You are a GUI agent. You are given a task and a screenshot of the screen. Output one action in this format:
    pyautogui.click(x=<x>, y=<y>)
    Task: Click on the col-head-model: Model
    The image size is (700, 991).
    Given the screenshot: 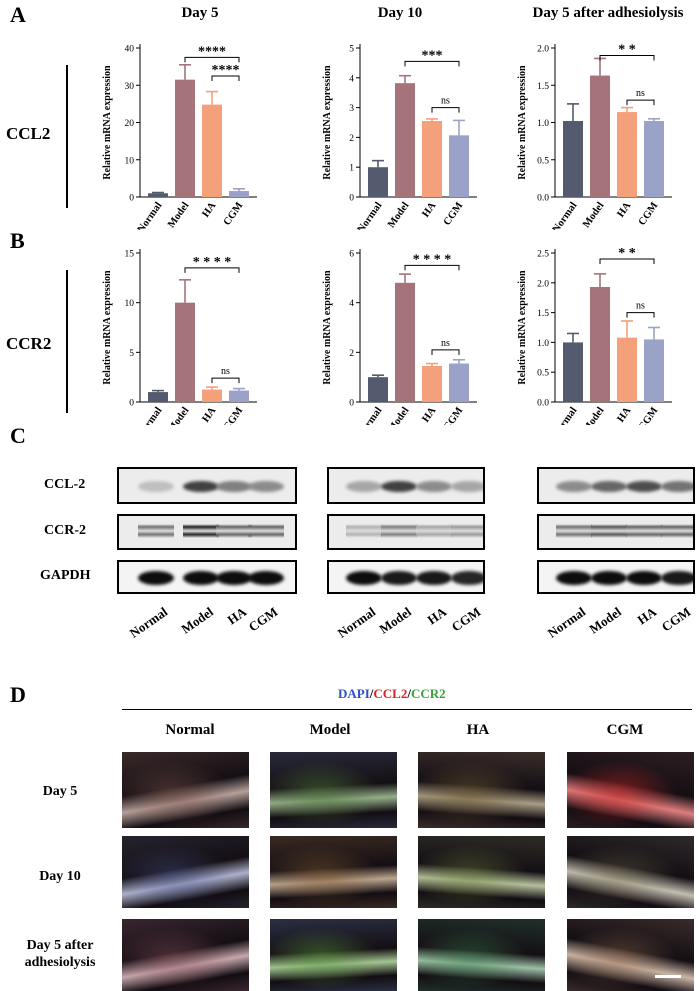 What is the action you would take?
    pyautogui.click(x=330, y=730)
    